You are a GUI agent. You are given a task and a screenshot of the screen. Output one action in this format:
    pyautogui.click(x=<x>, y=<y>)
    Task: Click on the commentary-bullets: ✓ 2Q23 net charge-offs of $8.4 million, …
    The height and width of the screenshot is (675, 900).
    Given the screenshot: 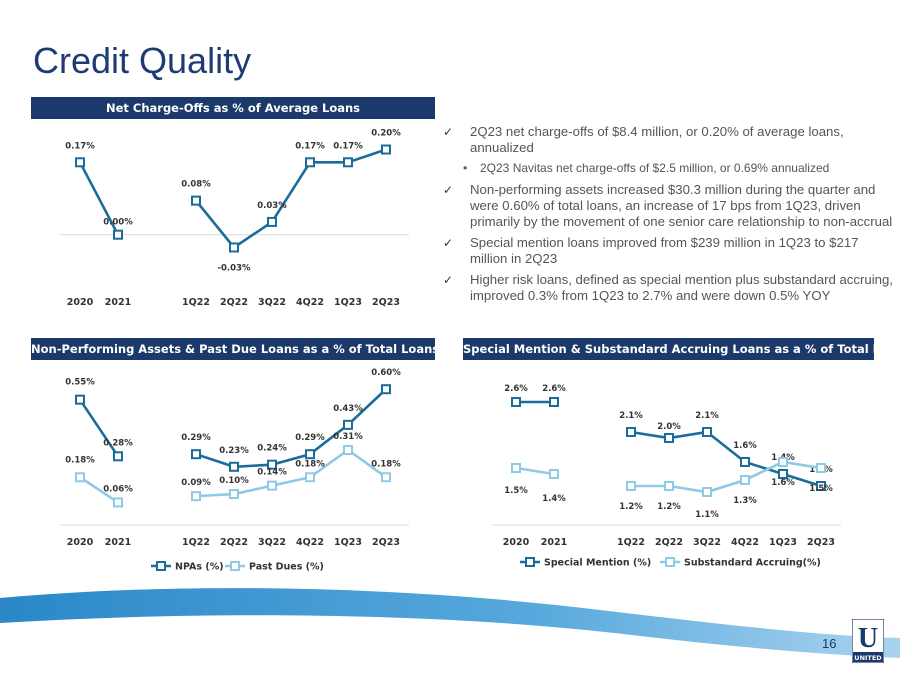 What is the action you would take?
    pyautogui.click(x=668, y=216)
    